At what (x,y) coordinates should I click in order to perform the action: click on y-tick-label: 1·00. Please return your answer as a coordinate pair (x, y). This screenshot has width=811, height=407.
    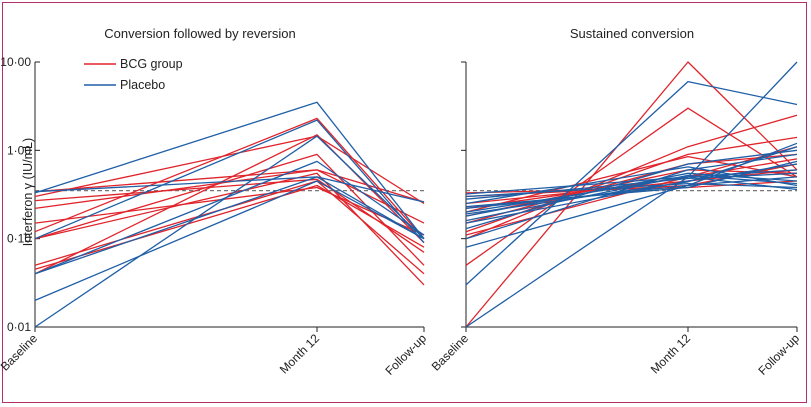
    Looking at the image, I should click on (19, 150).